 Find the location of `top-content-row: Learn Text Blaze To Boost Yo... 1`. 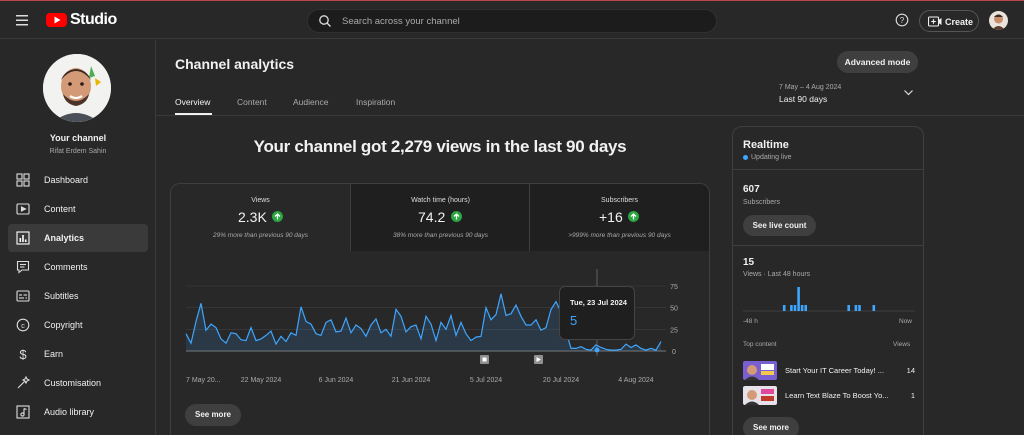

top-content-row: Learn Text Blaze To Boost Yo... 1 is located at coordinates (829, 396).